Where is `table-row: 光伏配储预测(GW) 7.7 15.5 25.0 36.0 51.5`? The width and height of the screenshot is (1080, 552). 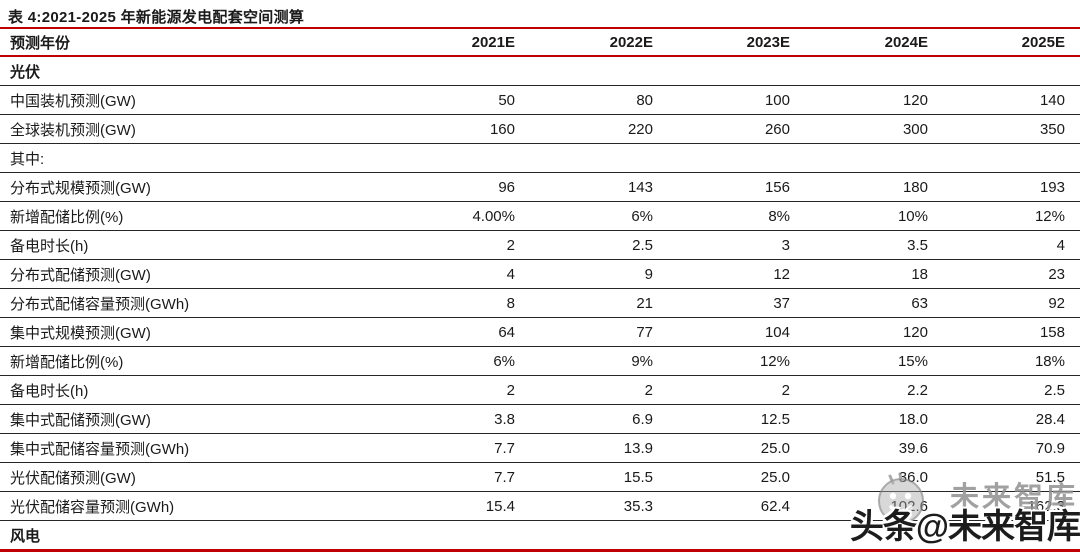
table-row: 光伏配储预测(GW) 7.7 15.5 25.0 36.0 51.5 is located at coordinates (540, 477).